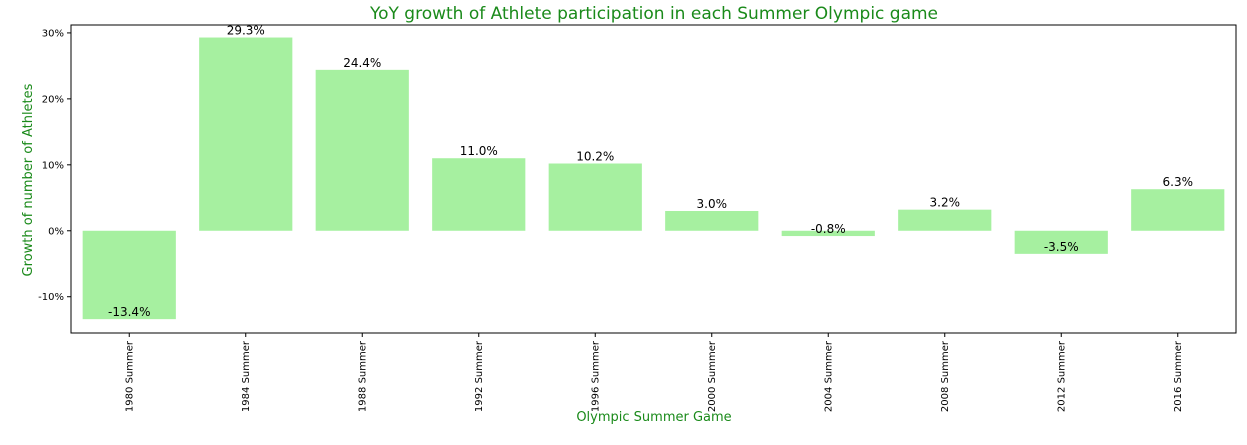 The height and width of the screenshot is (445, 1247). Describe the element at coordinates (1178, 376) in the screenshot. I see `x-tick-label: 2016 Summer` at that location.